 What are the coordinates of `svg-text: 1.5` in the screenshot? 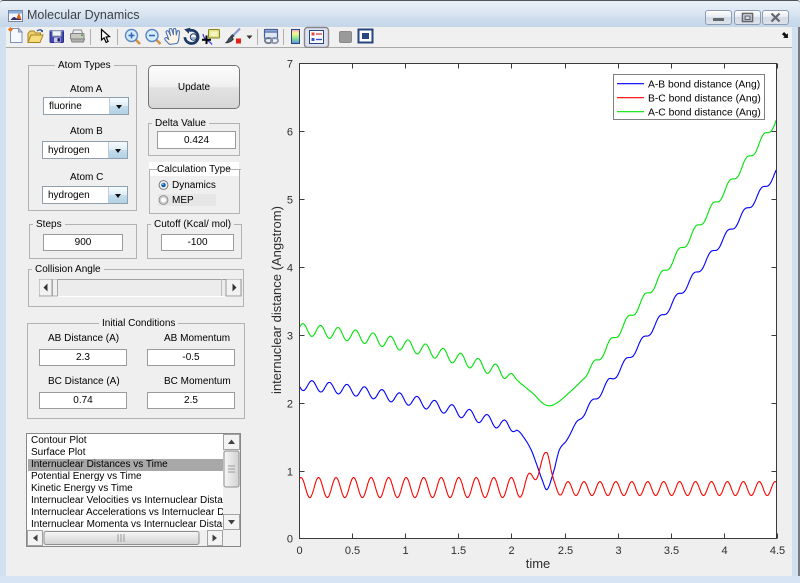 It's located at (458, 551).